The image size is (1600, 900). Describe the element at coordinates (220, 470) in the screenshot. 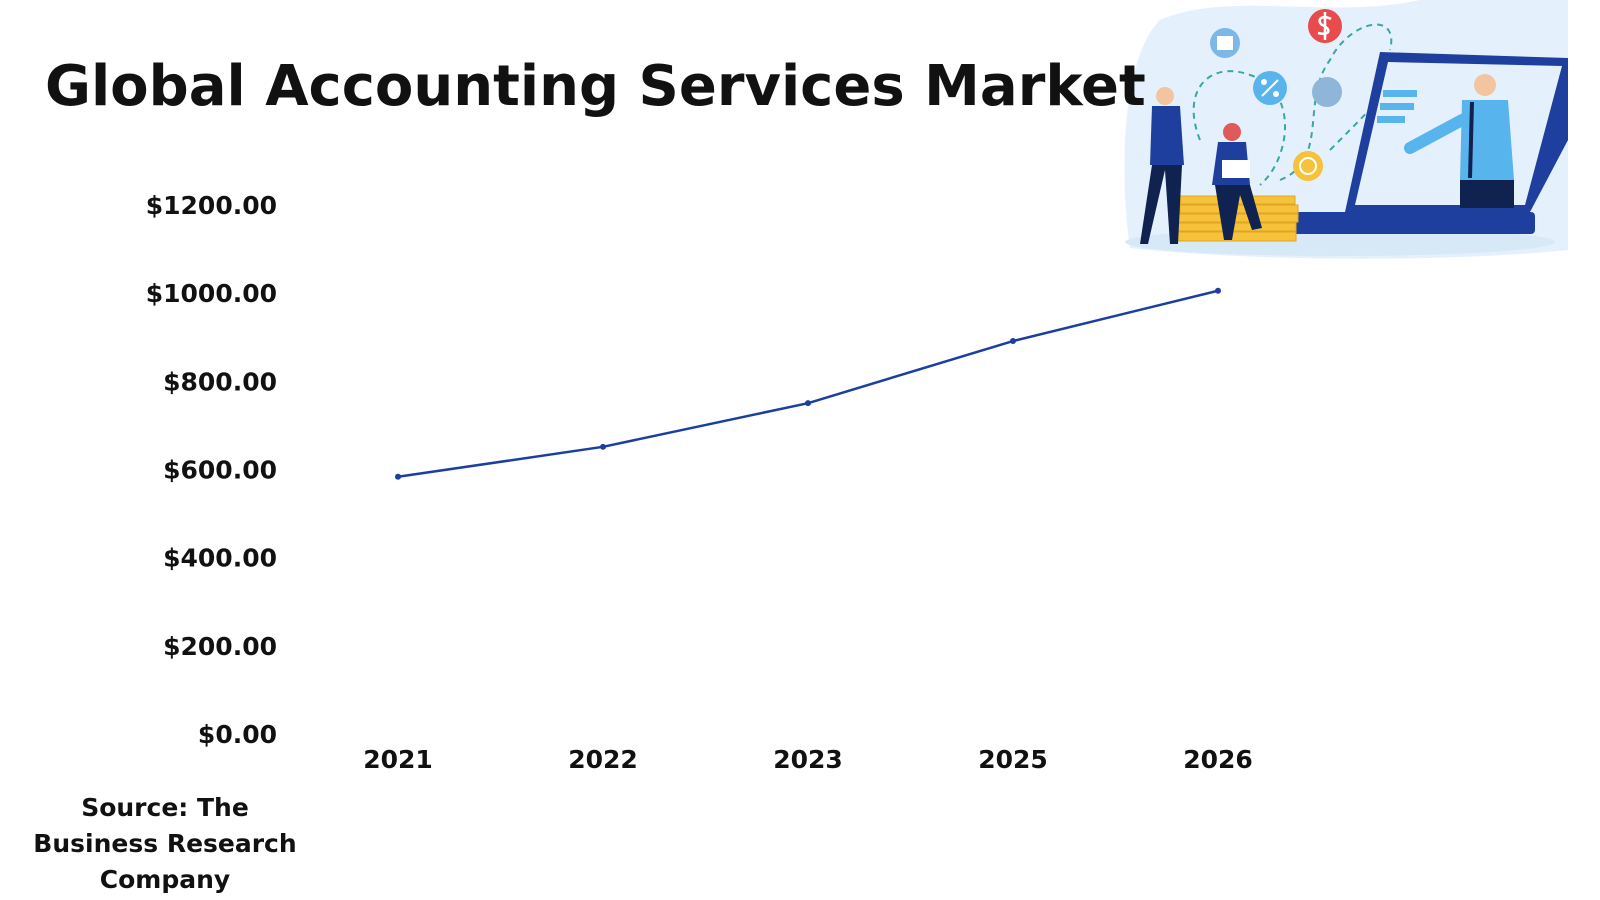

I see `y-tick-label: $600.00` at that location.